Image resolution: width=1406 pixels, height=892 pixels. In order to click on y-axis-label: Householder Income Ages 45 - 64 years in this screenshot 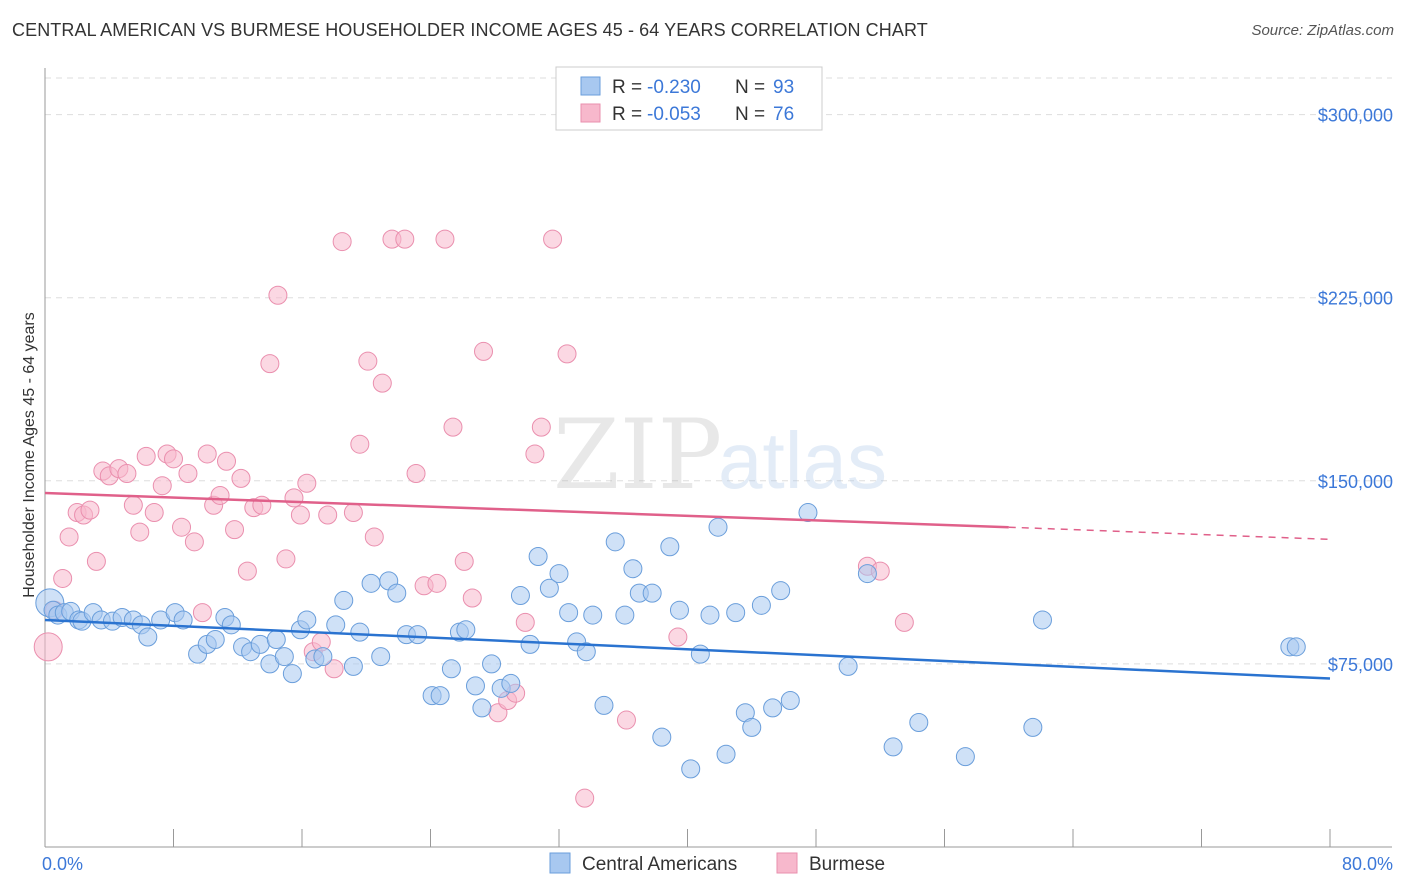, I will do `click(29, 455)`.